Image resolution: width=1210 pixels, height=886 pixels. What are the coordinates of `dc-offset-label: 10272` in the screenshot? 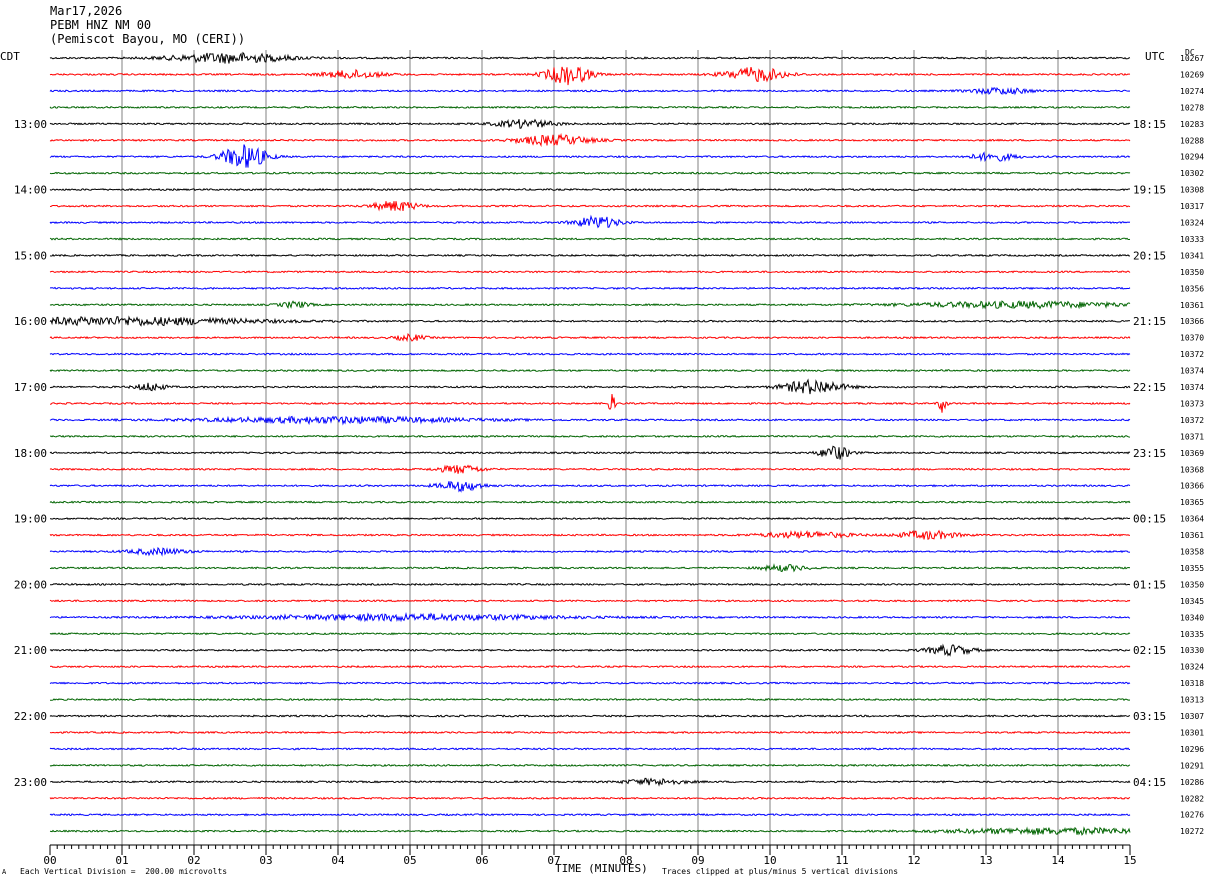 It's located at (1192, 831).